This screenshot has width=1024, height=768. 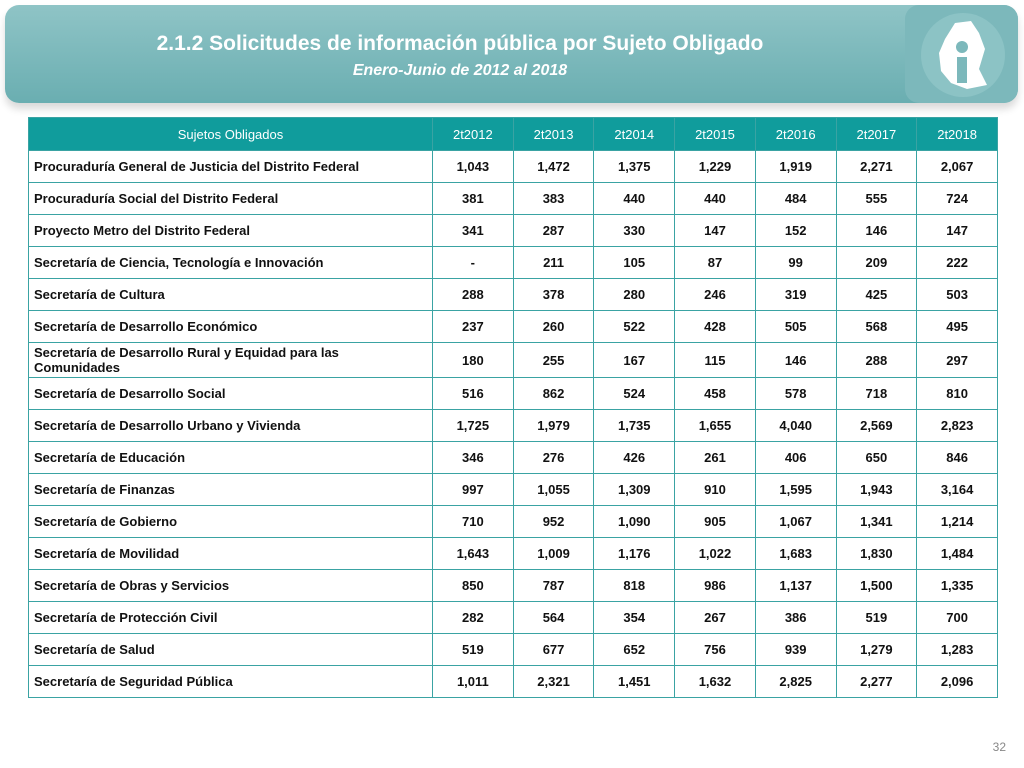 I want to click on row-label: Secretaría de Salud, so click(x=230, y=649).